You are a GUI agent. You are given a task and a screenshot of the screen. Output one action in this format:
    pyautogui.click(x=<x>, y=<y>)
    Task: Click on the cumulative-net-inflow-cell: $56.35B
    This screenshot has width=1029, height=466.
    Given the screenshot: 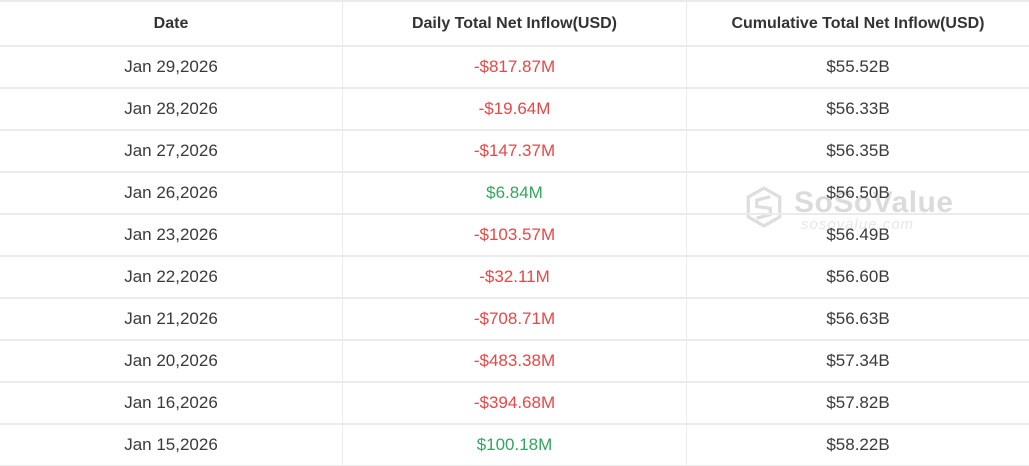 What is the action you would take?
    pyautogui.click(x=857, y=151)
    